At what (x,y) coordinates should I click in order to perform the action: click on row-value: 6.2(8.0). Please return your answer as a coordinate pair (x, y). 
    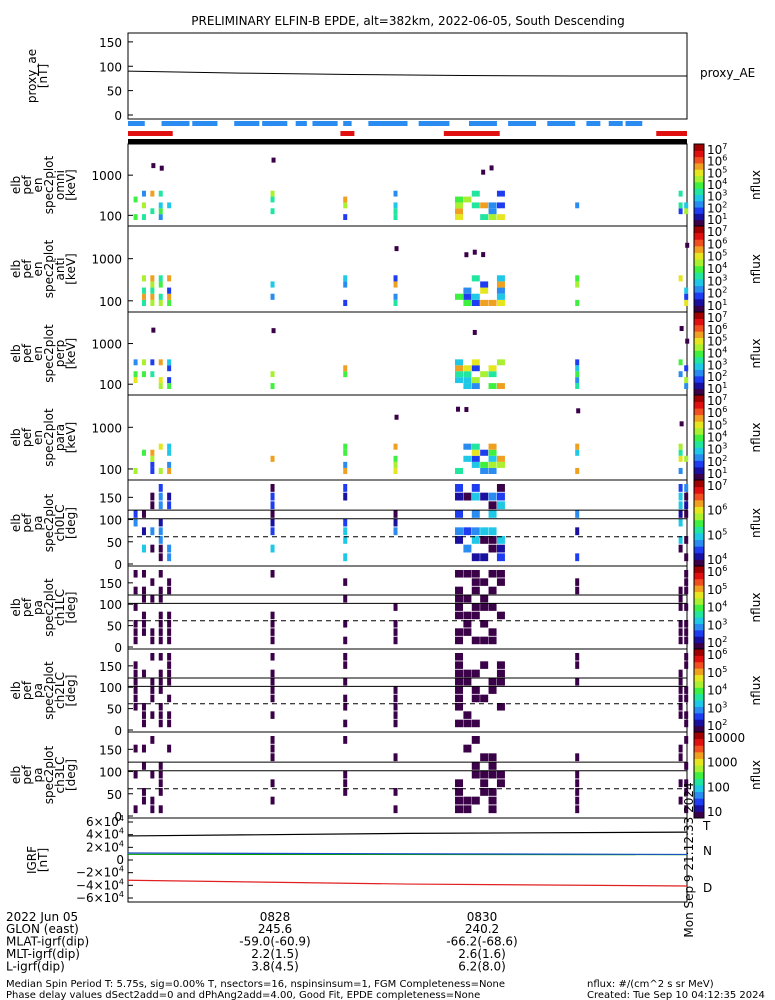
    Looking at the image, I should click on (482, 967).